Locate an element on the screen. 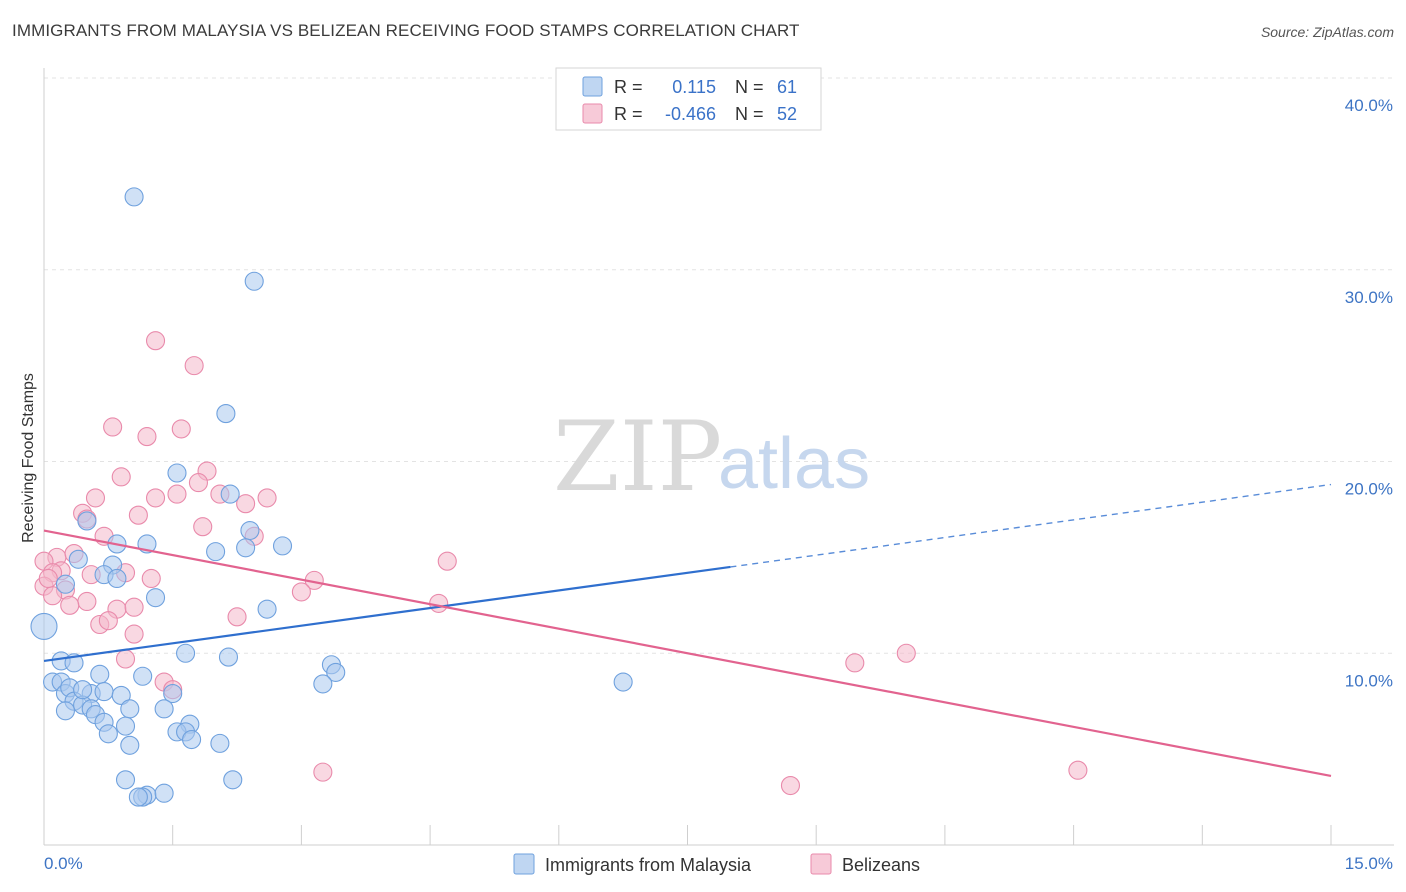 The width and height of the screenshot is (1406, 892). watermark: ZIP atlas is located at coordinates (711, 457).